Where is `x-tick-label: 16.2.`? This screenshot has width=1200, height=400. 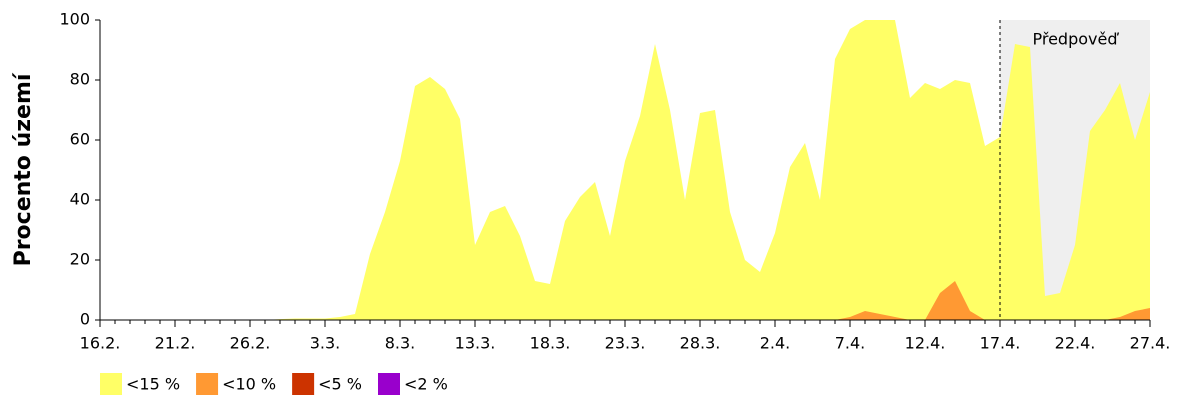
x-tick-label: 16.2. is located at coordinates (100, 343).